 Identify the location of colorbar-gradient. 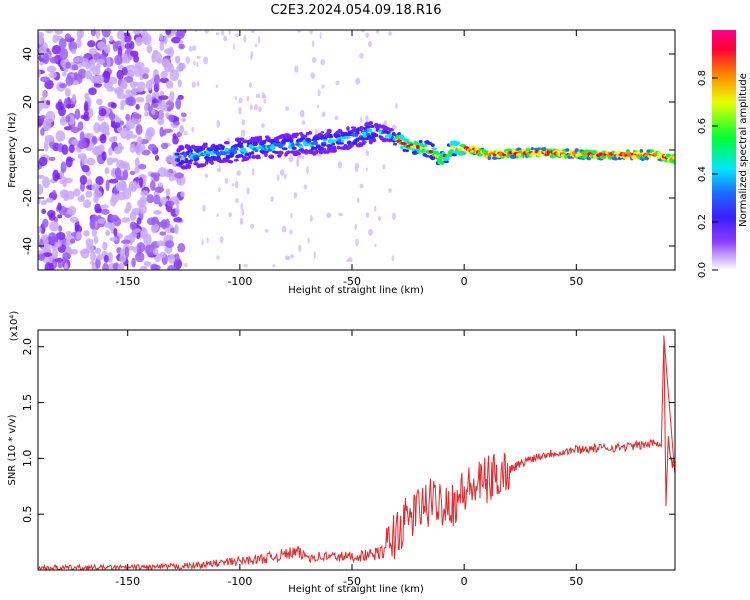
(724, 150).